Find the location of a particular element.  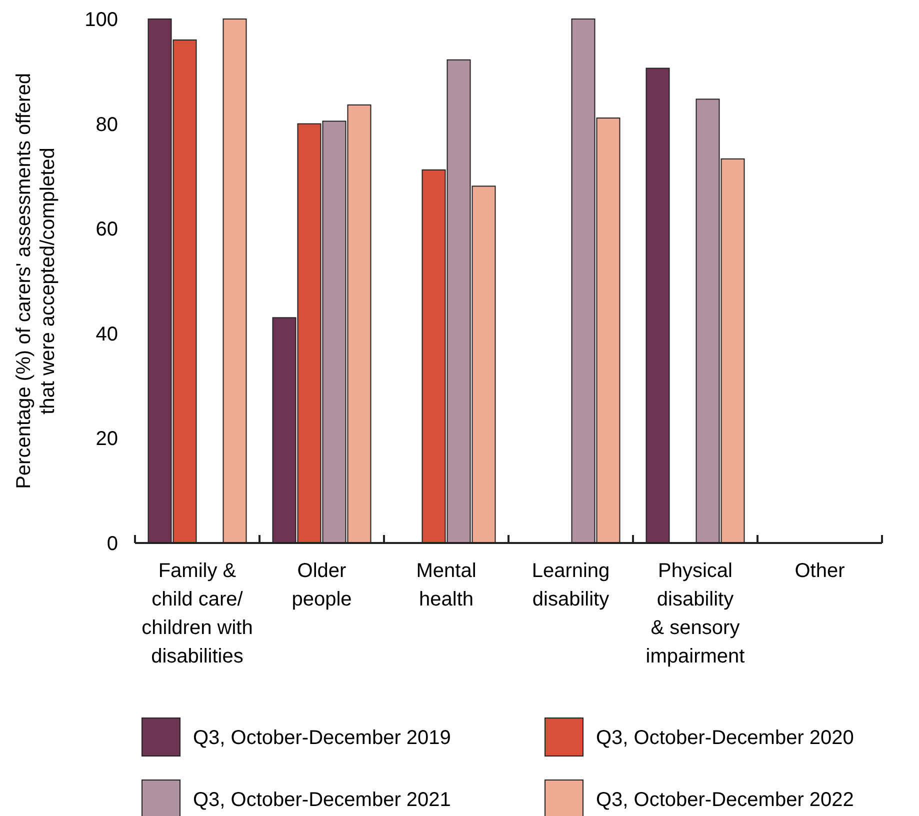

y-axis-title: Percentage (%) of carers' assessments offered that were accepted/completed is located at coordinates (36, 281).